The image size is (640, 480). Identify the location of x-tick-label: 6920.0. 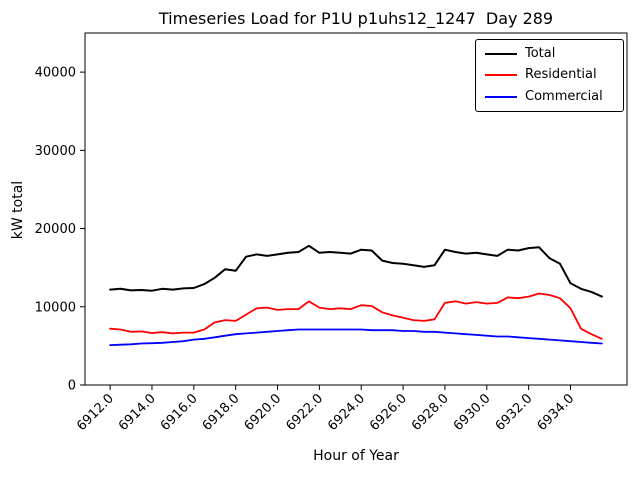
(263, 412).